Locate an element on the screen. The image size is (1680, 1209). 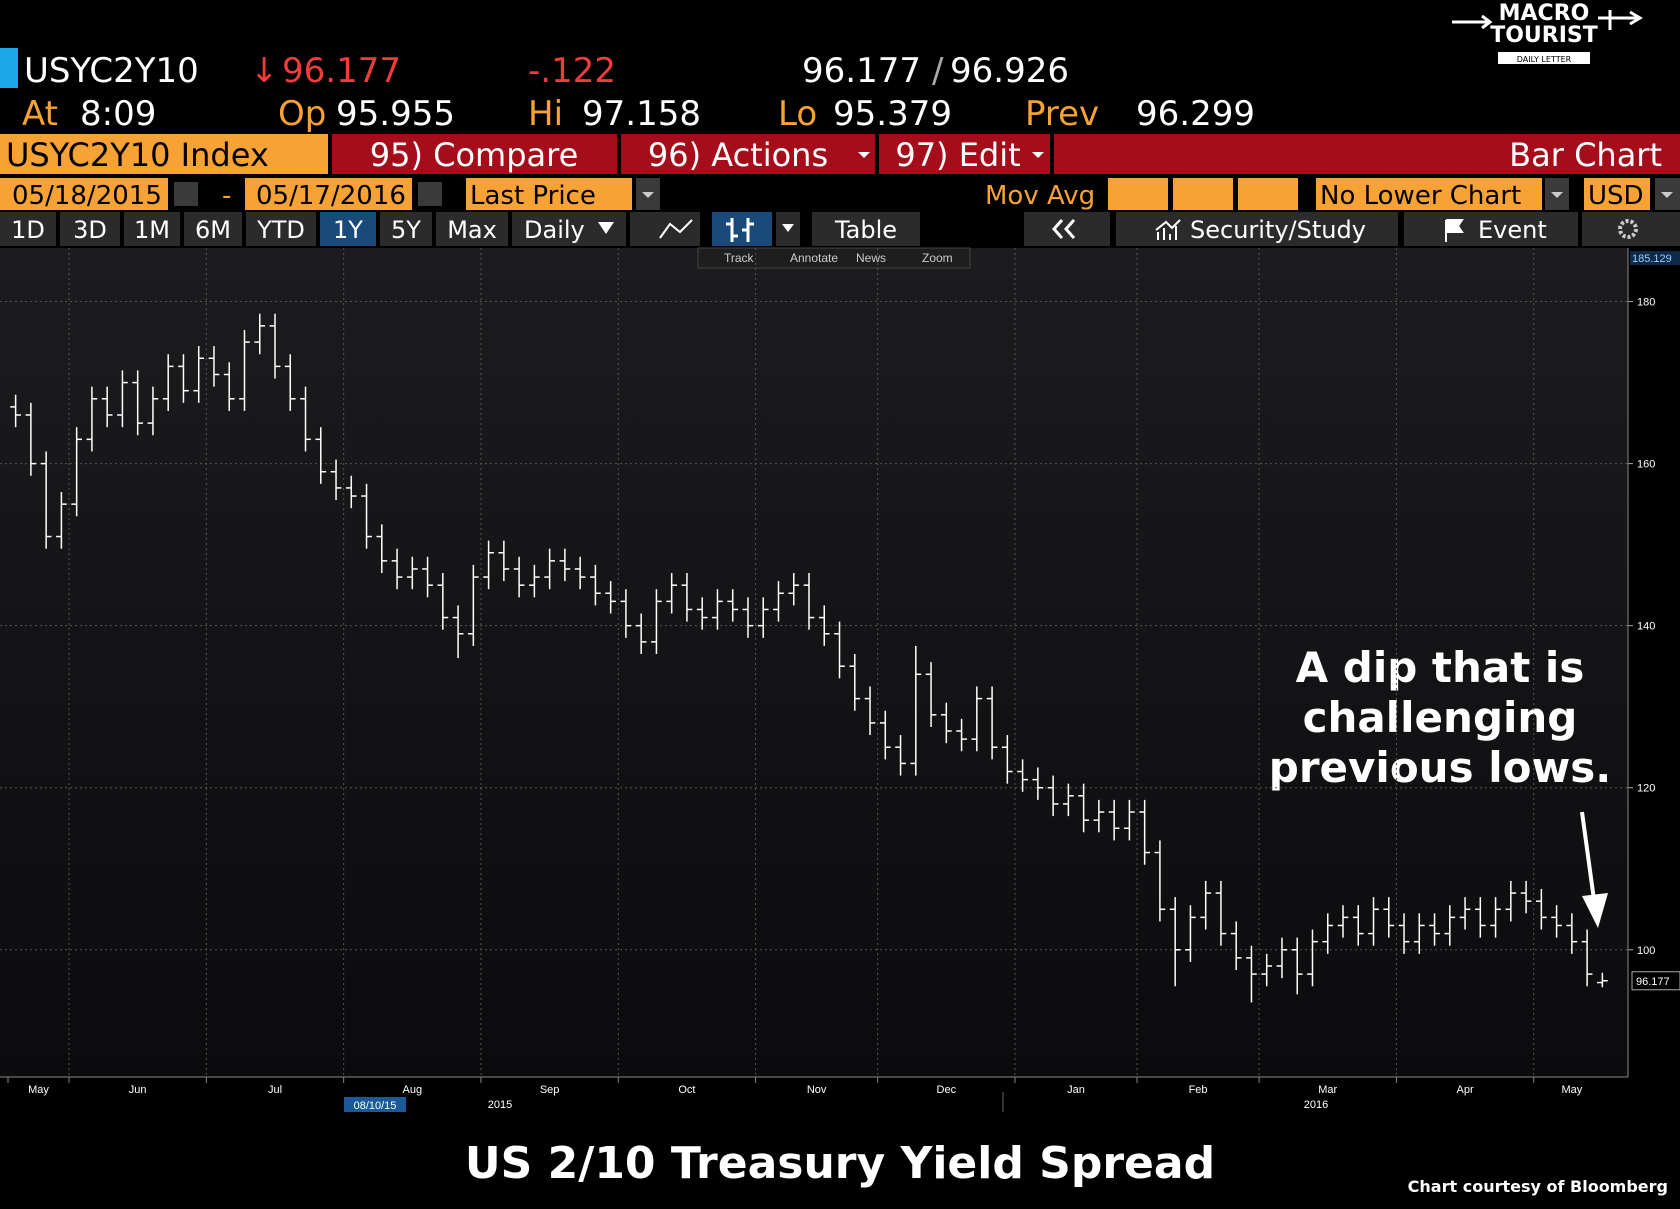
start-field is located at coordinates (84, 194).